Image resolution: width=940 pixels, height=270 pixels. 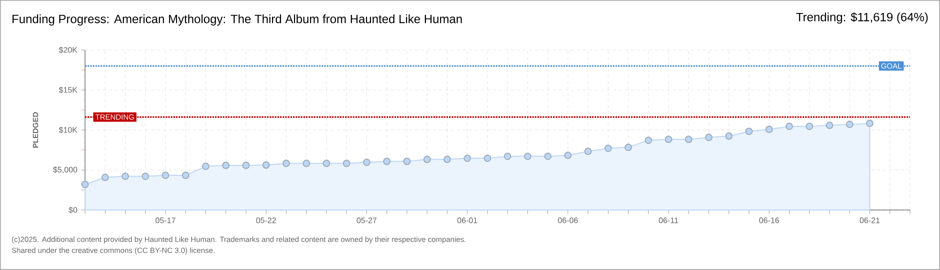 I want to click on x-tick-label: 06-06, so click(x=568, y=221).